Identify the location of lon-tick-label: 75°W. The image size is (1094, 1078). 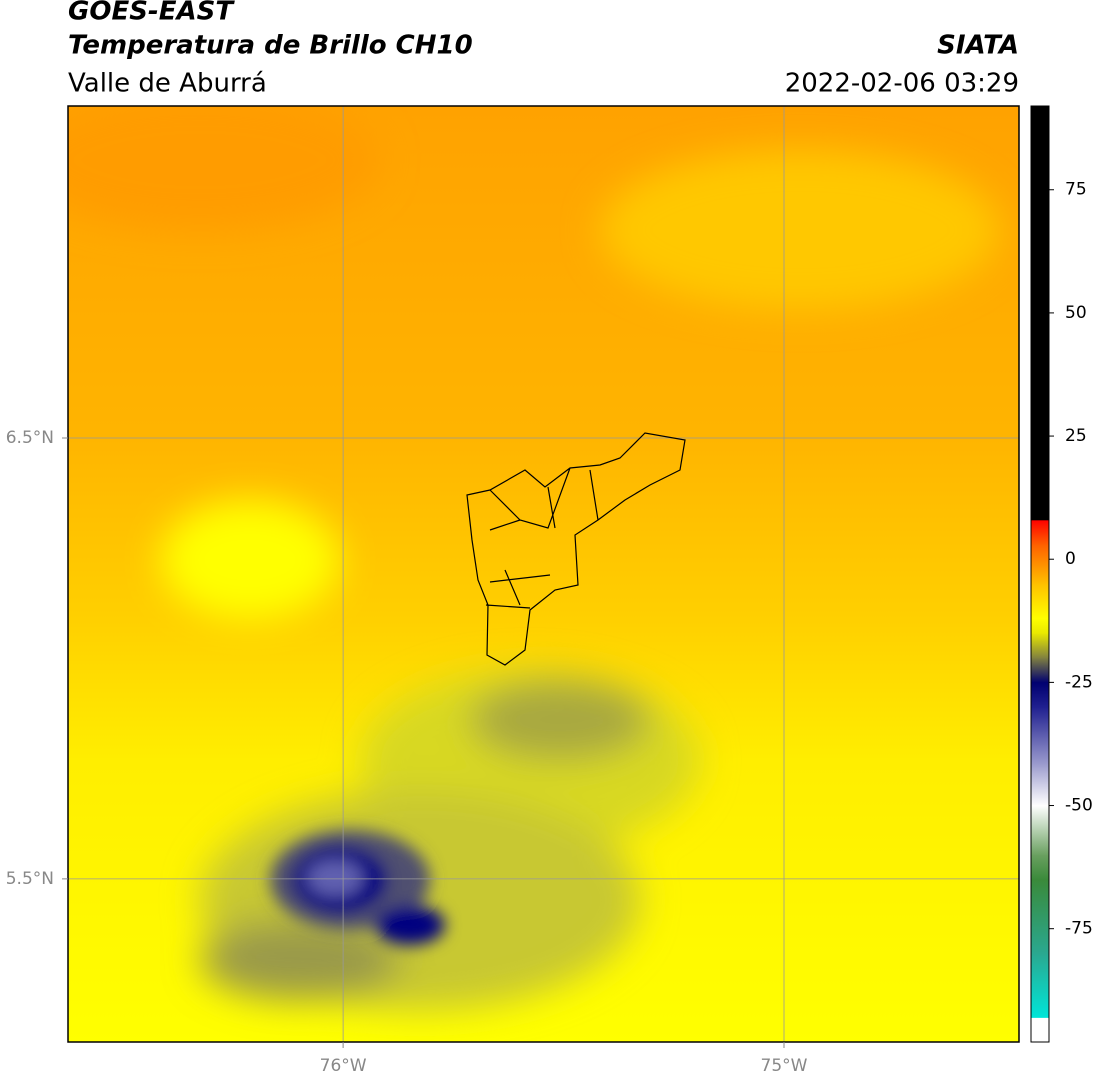
(784, 1066).